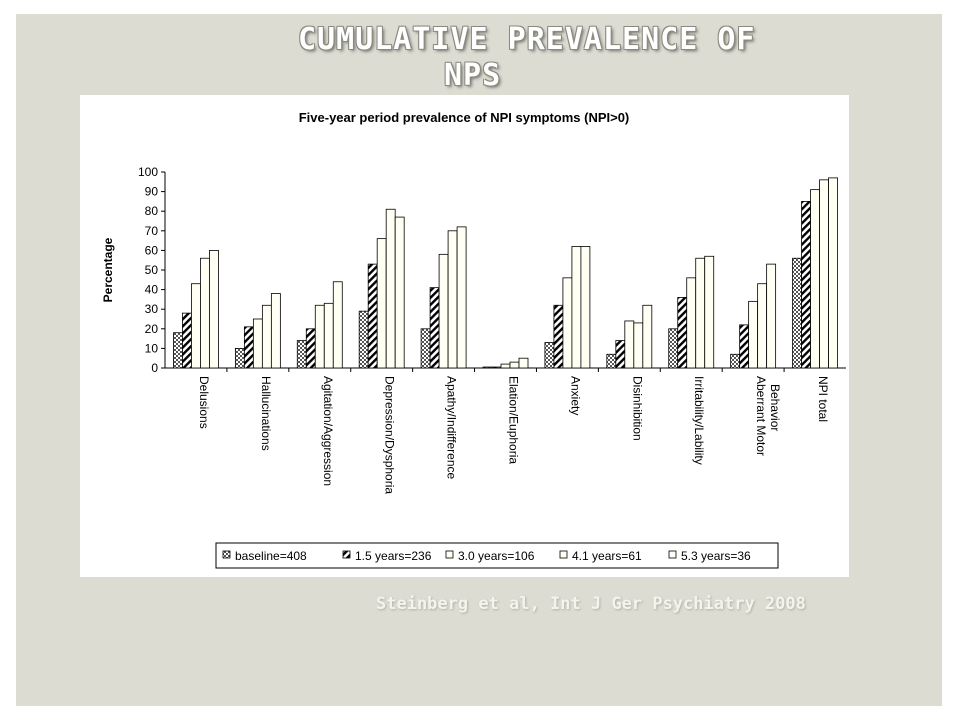  I want to click on legend-label-3: 3.0 years=106, so click(496, 556).